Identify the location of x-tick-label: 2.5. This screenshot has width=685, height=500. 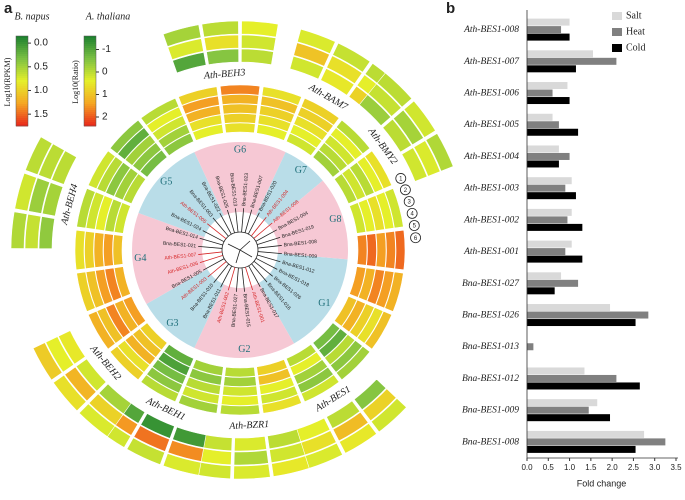
(634, 467).